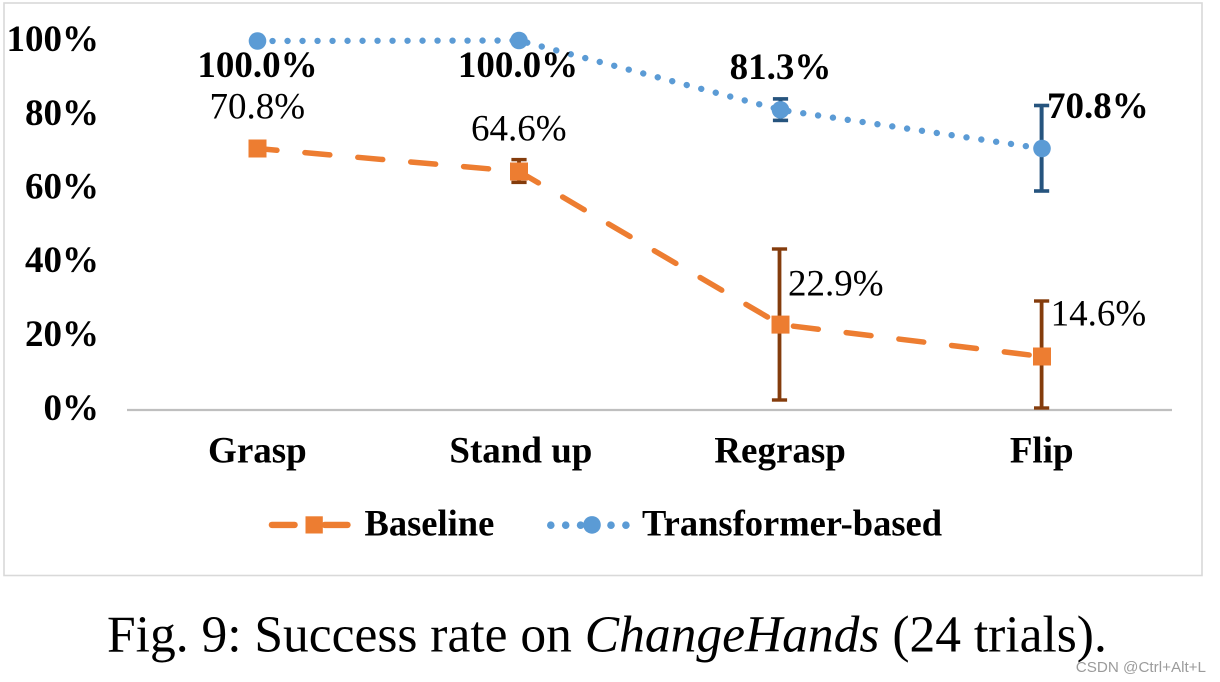  I want to click on svg-text: Regrasp, so click(780, 451).